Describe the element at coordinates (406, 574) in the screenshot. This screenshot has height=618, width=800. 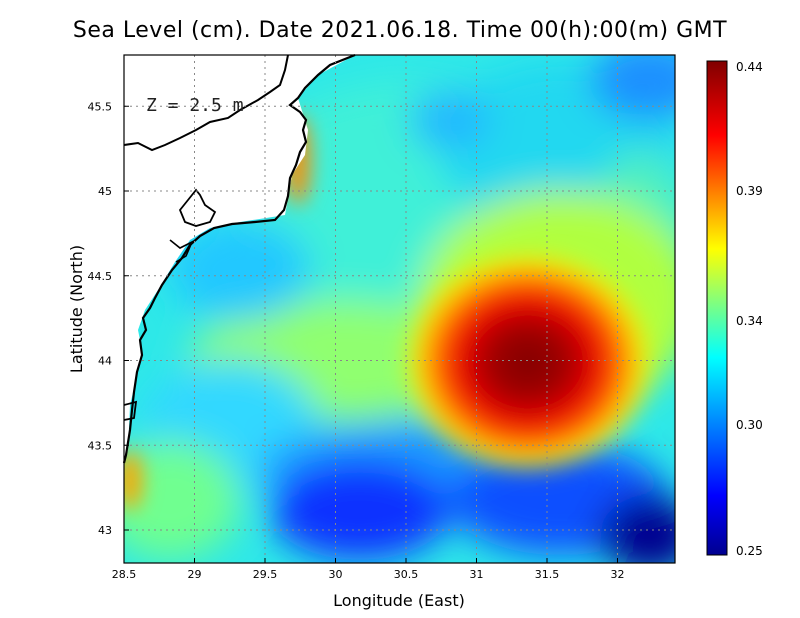
I see `x-tick-label: 30.5` at that location.